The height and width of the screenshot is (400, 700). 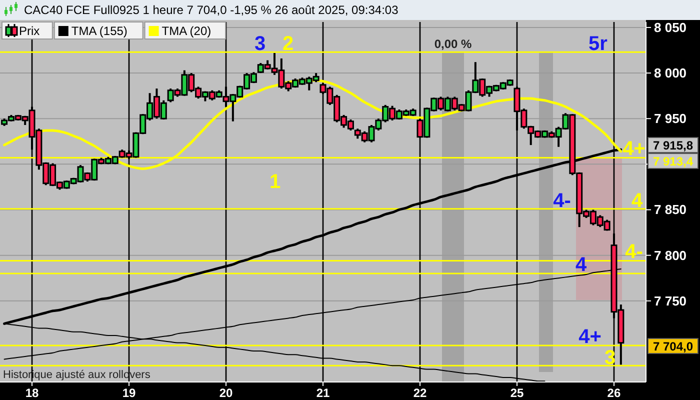 I want to click on text: 4, so click(x=637, y=201).